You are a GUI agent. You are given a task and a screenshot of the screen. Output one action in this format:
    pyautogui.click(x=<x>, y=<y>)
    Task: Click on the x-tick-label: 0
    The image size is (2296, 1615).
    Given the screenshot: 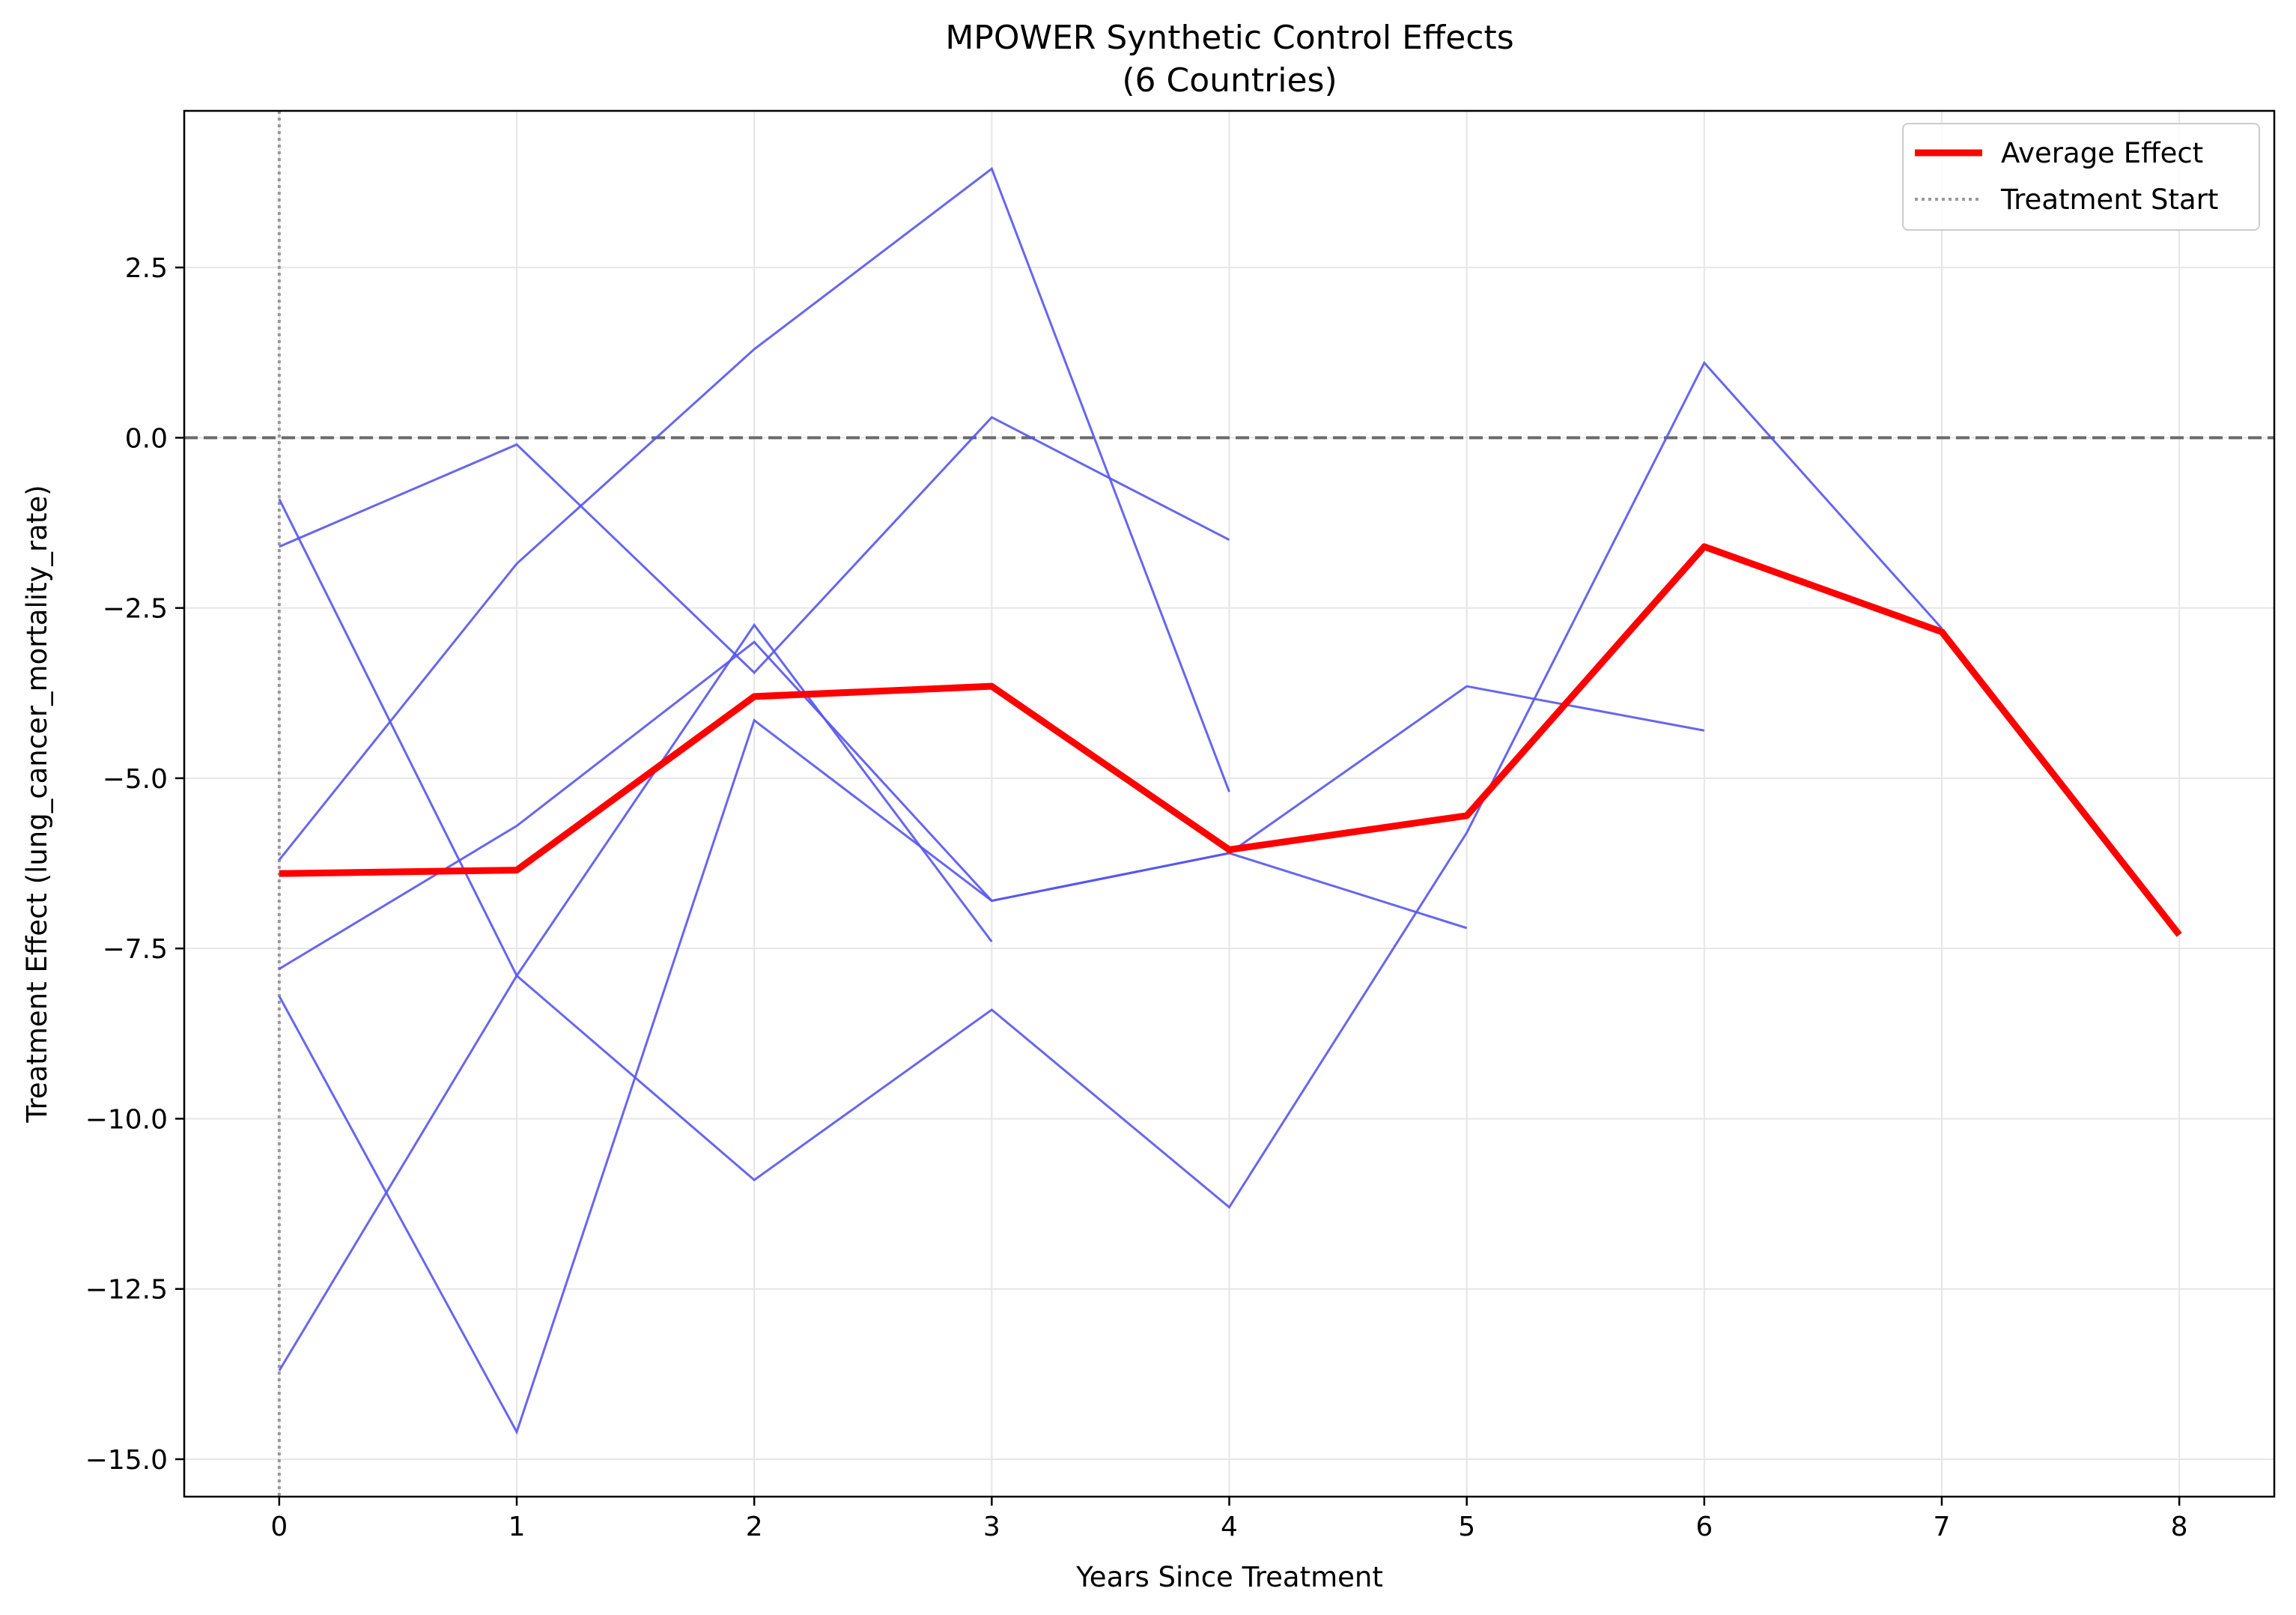 What is the action you would take?
    pyautogui.click(x=279, y=1527)
    